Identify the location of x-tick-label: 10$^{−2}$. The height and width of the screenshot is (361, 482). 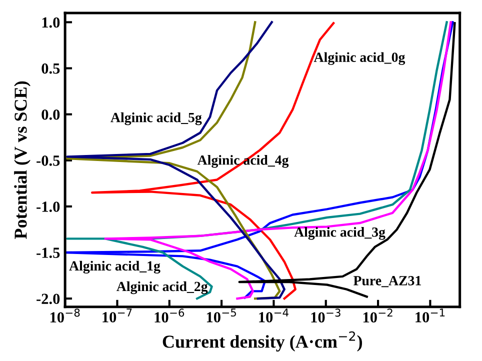
(377, 315).